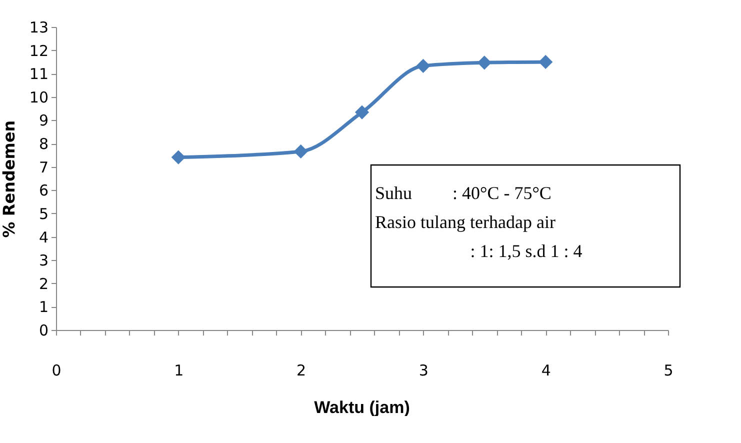 This screenshot has width=741, height=443. Describe the element at coordinates (301, 371) in the screenshot. I see `x-tick-label: 2` at that location.